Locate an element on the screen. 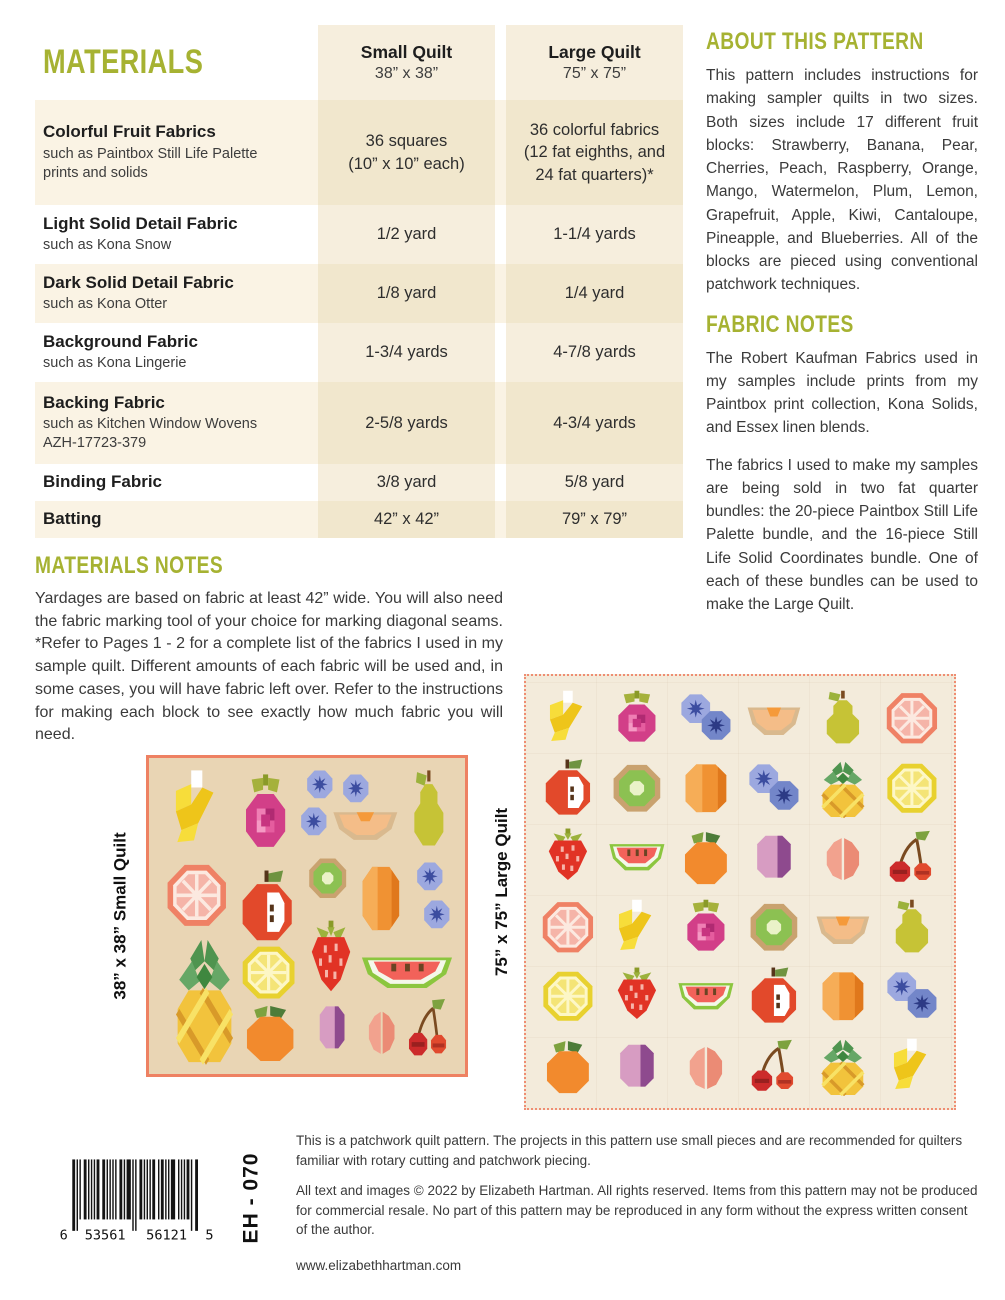 This screenshot has height=1300, width=1005. fabric-name: Background Fabric is located at coordinates (120, 341).